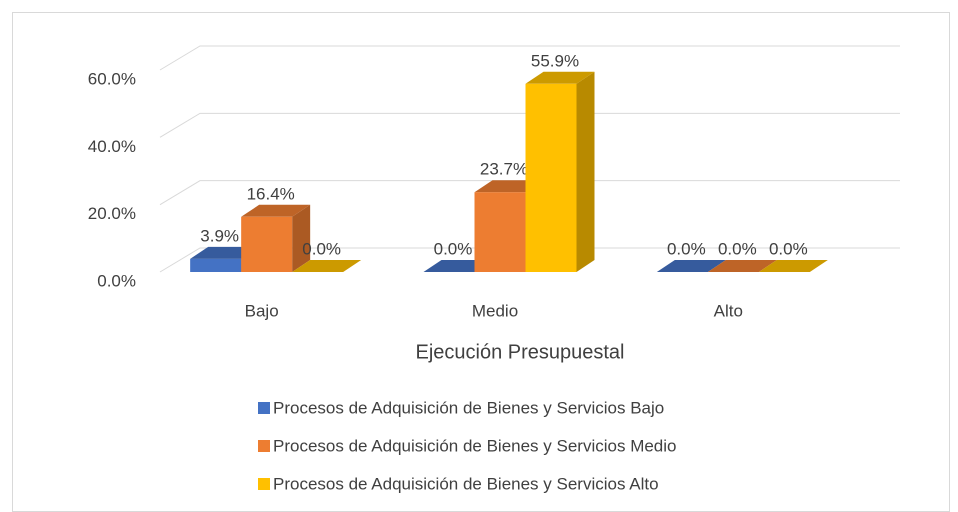 The width and height of the screenshot is (958, 512). I want to click on data-label: 16.4%, so click(271, 193).